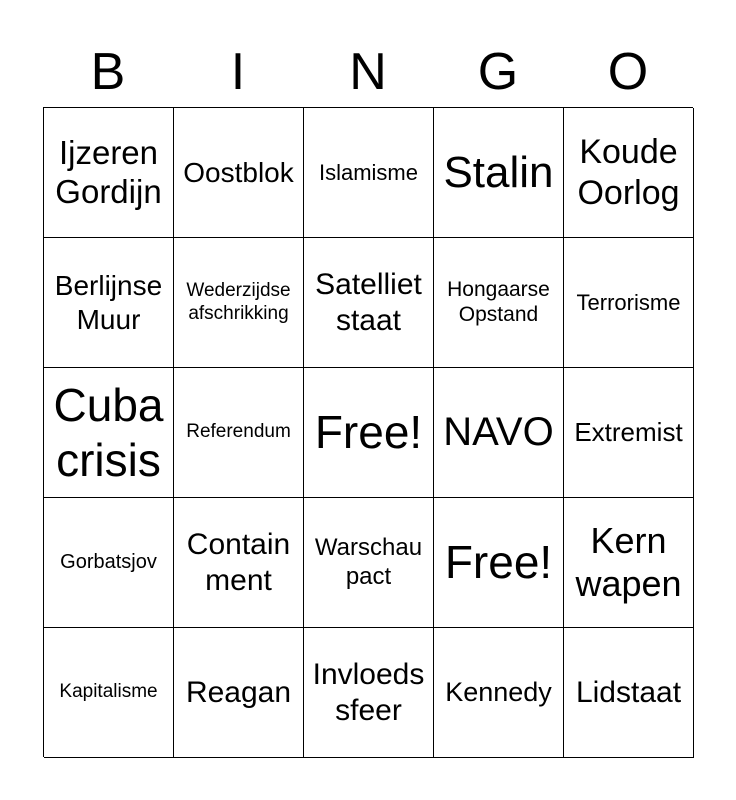  I want to click on bingo-cell: Invloeds sfeer, so click(369, 693).